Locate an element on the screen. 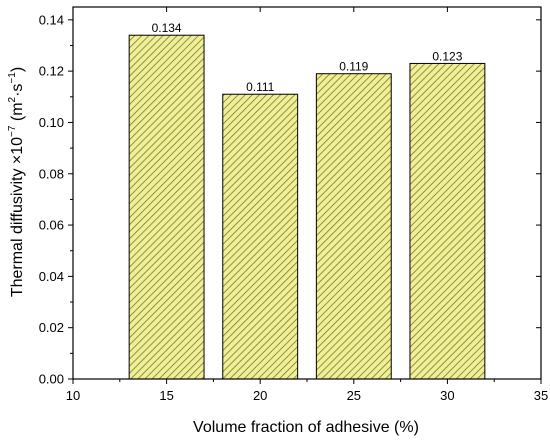  x-tick-label-30: 30 is located at coordinates (447, 395).